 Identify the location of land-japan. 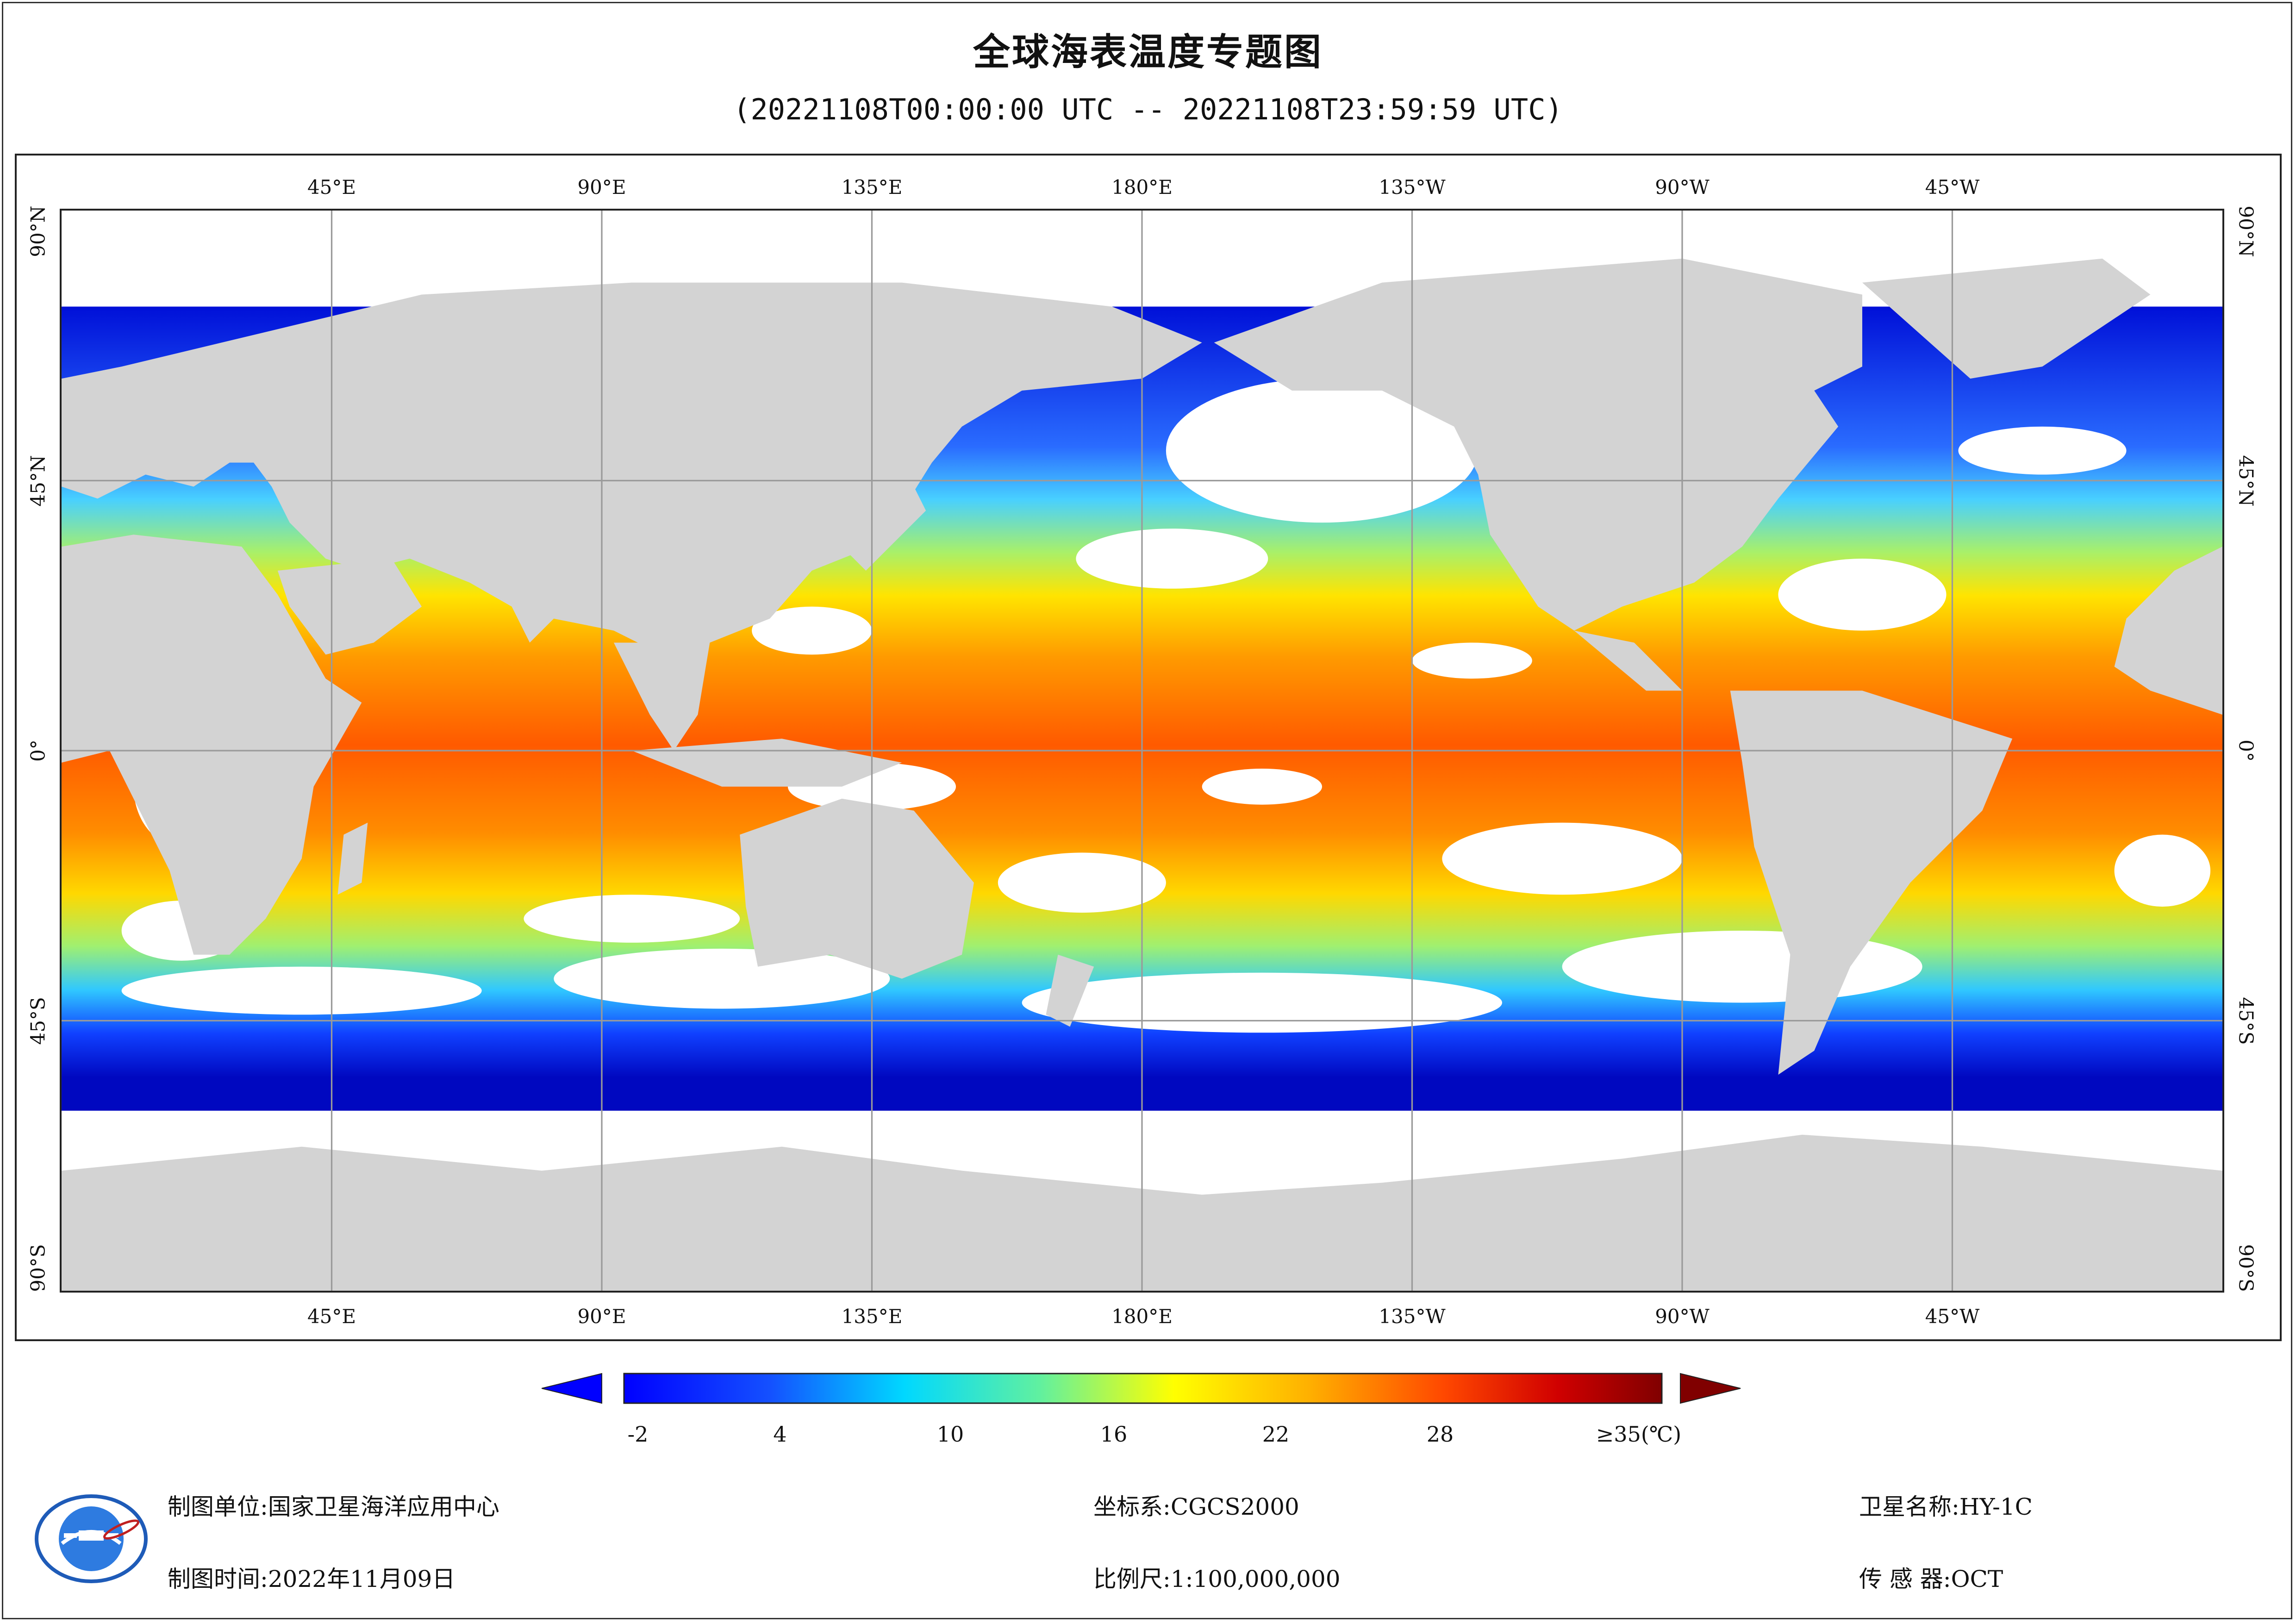
(884, 528).